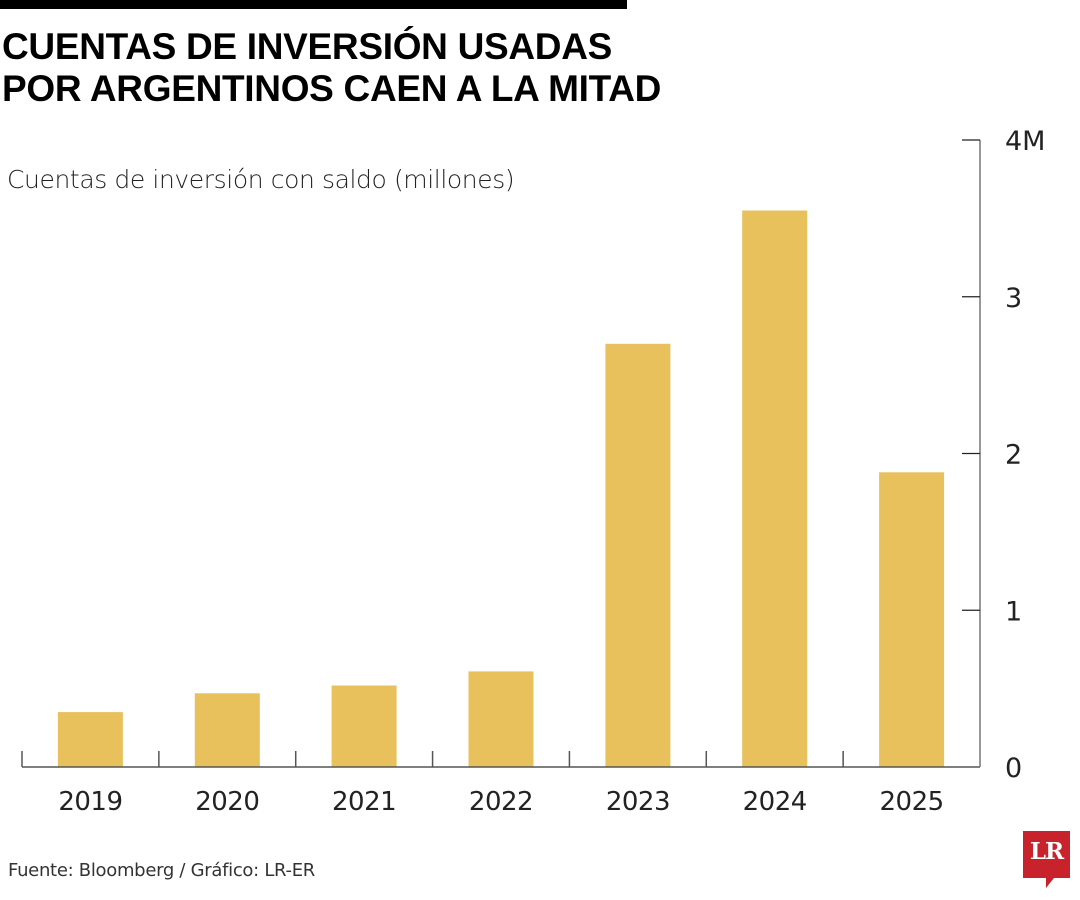 The width and height of the screenshot is (1080, 900). I want to click on y-axis: 0 1 2 3 4M, so click(1003, 455).